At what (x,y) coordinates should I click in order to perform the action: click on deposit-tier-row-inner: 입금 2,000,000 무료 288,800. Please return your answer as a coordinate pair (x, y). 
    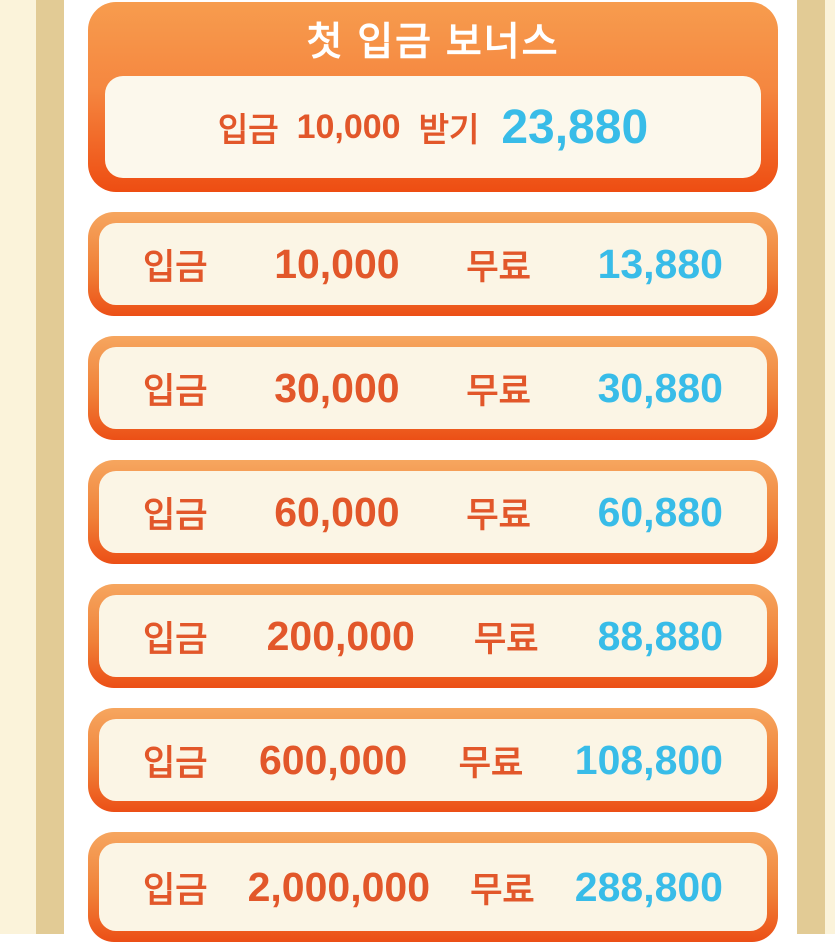
    Looking at the image, I should click on (433, 887).